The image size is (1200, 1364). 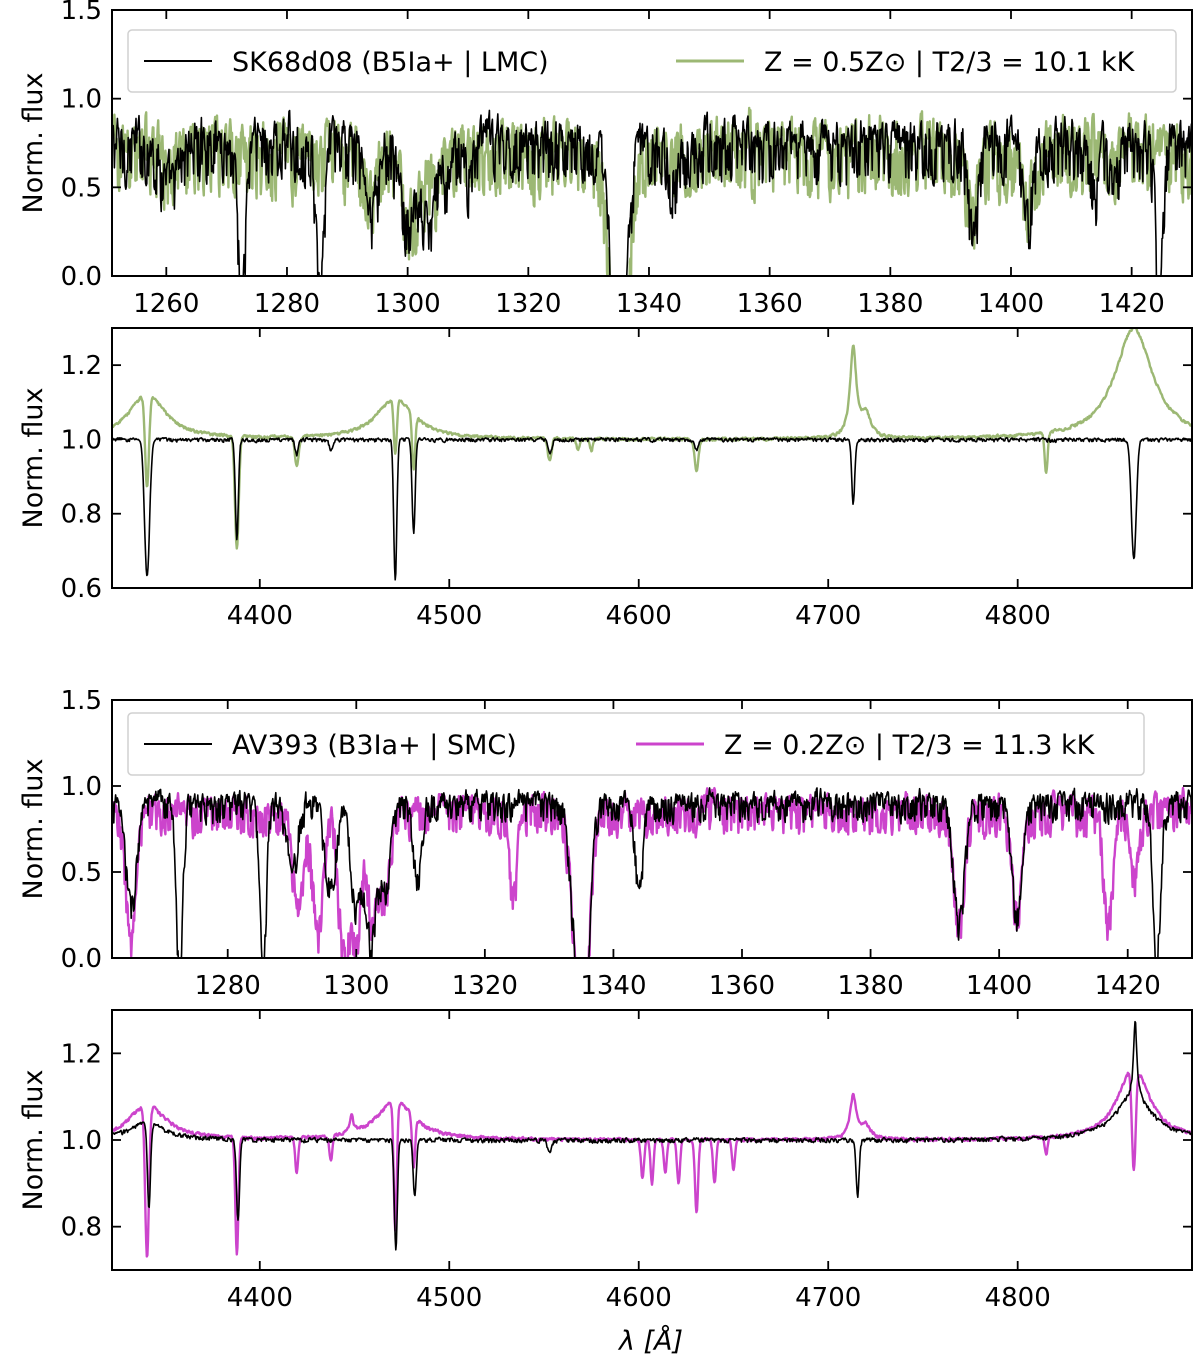 What do you see at coordinates (374, 745) in the screenshot?
I see `legend-label-observed: AV393 (B3Ia+ | SMC)` at bounding box center [374, 745].